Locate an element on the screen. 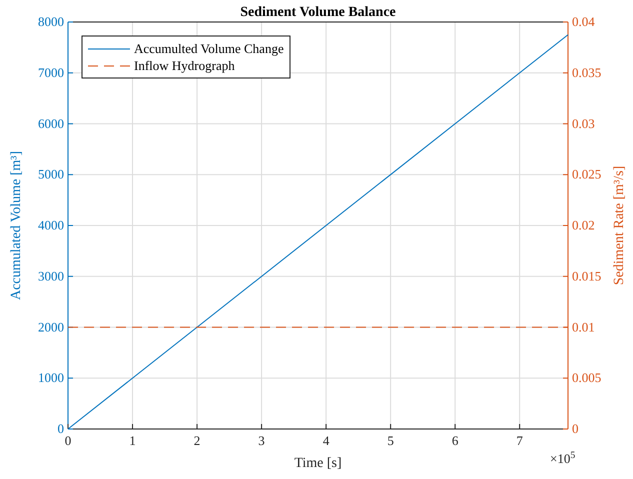  y-tick-label: 7000 is located at coordinates (51, 72).